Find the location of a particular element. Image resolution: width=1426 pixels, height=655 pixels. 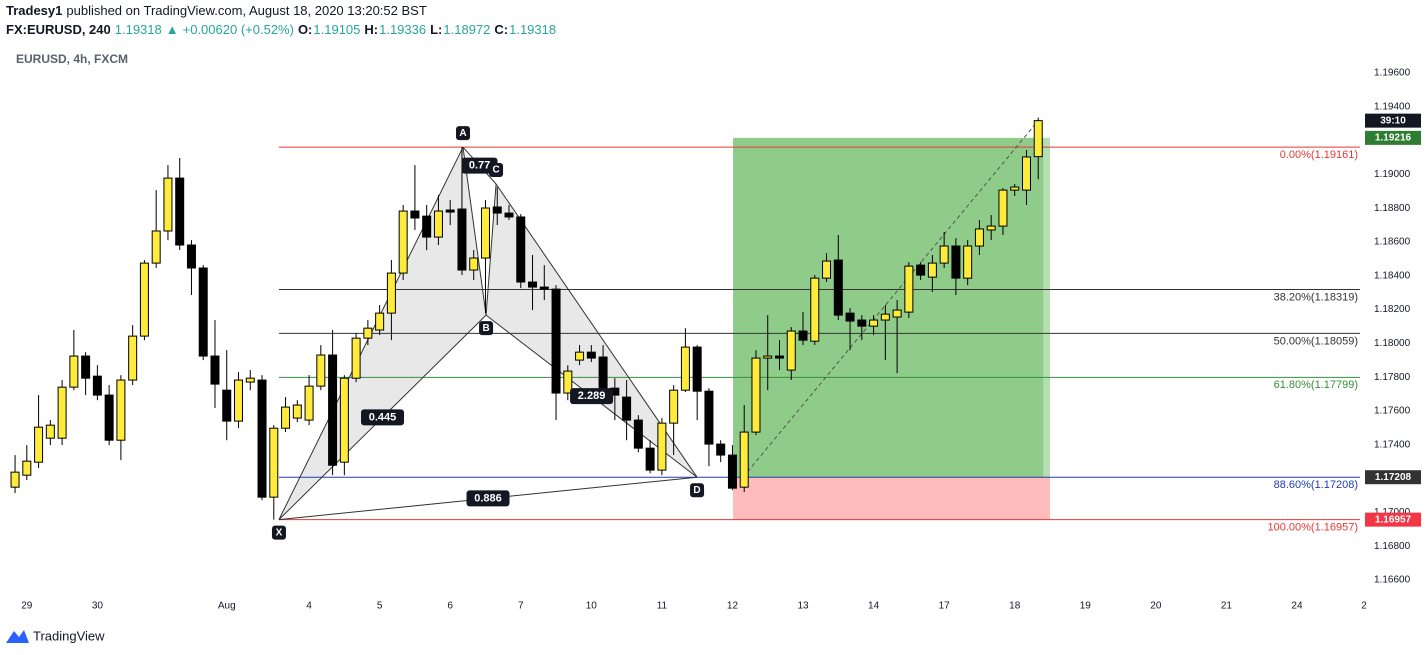

fib-label: 0.00%(1.19161) is located at coordinates (1319, 155).